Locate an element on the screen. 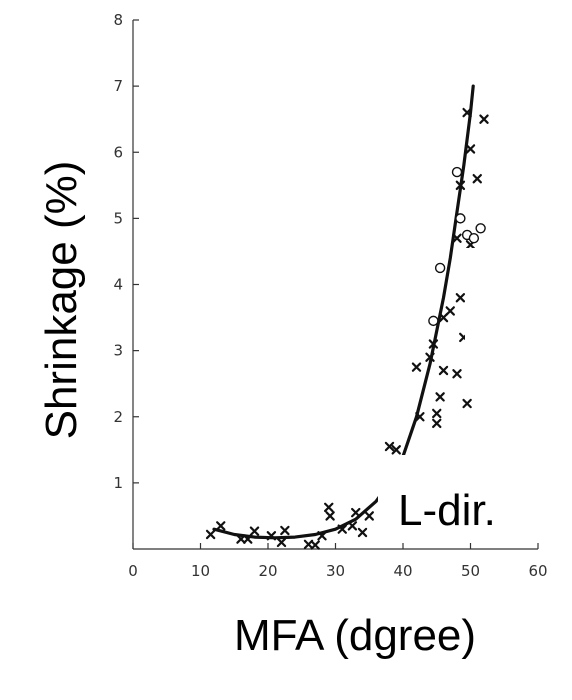 Image resolution: width=572 pixels, height=700 pixels. legend-mask is located at coordinates (480, 295).